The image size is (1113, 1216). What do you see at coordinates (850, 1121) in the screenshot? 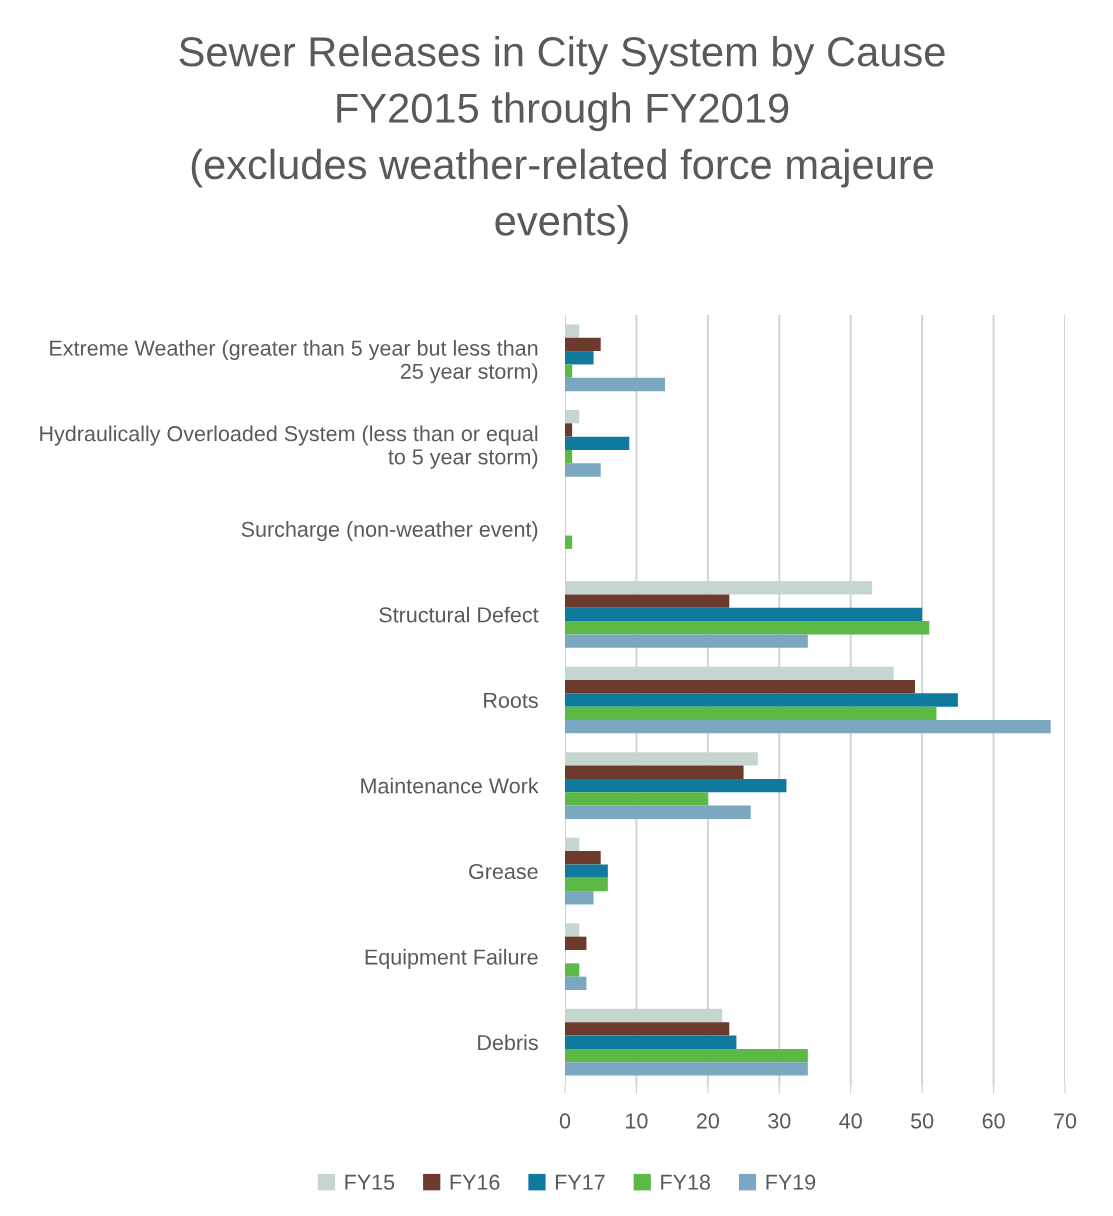
I see `x-tick-label: 40` at bounding box center [850, 1121].